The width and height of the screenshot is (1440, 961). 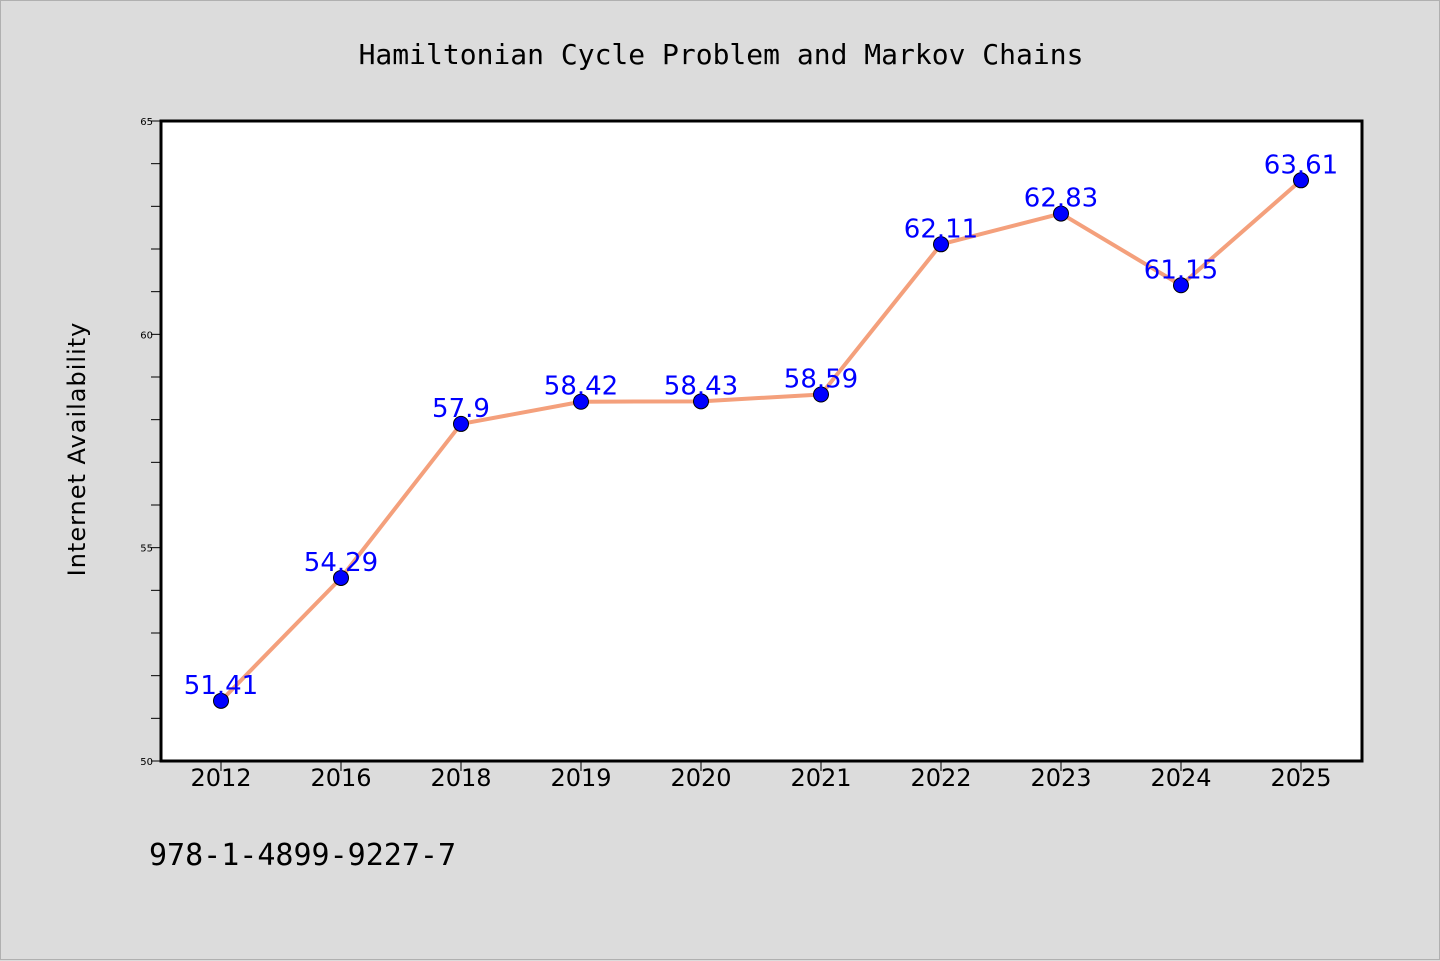 I want to click on y-axis: 50 55 60 65, so click(x=150, y=442).